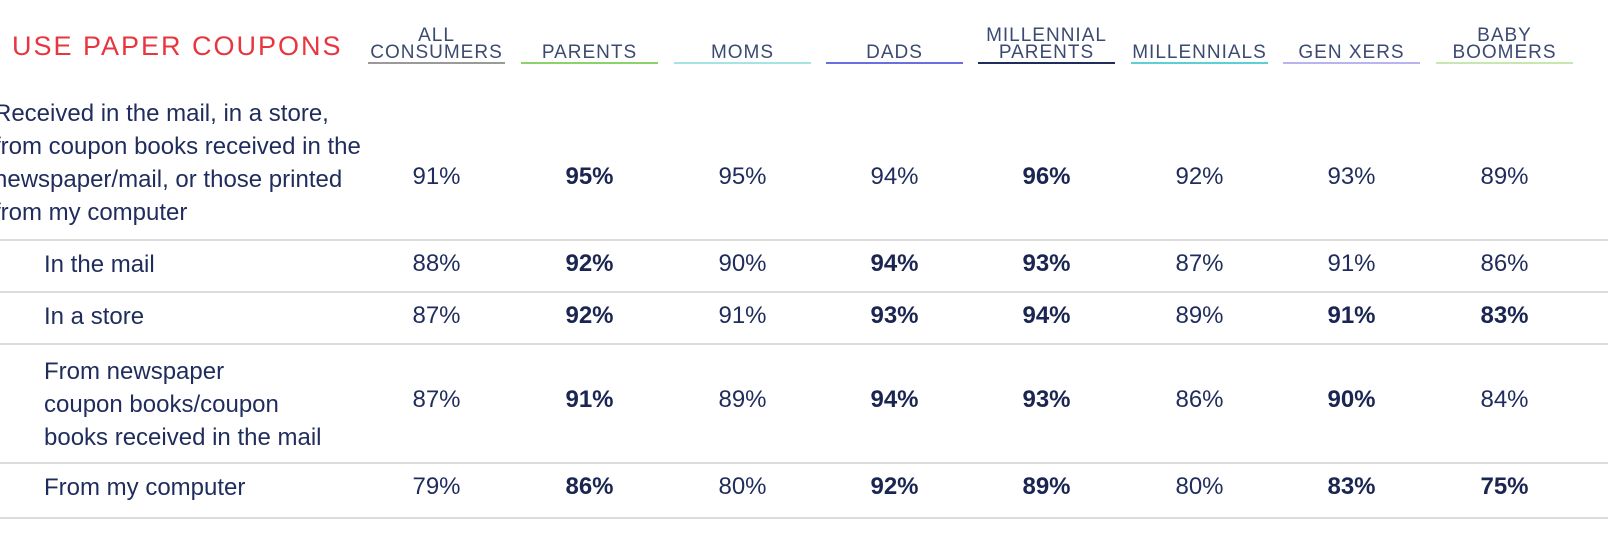 This screenshot has height=546, width=1608. Describe the element at coordinates (1046, 44) in the screenshot. I see `column-header-label: MILLENNIAL PARENTS` at that location.